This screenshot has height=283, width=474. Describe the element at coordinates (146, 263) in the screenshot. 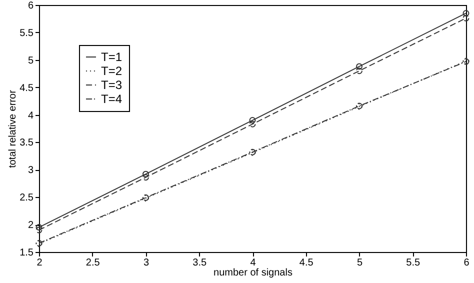

I see `x-tick-label: 3` at that location.